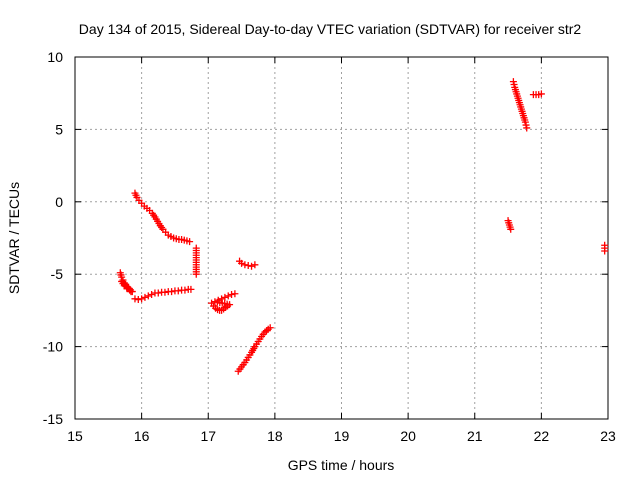 The width and height of the screenshot is (640, 480). What do you see at coordinates (275, 436) in the screenshot?
I see `x-tick-label: 18` at bounding box center [275, 436].